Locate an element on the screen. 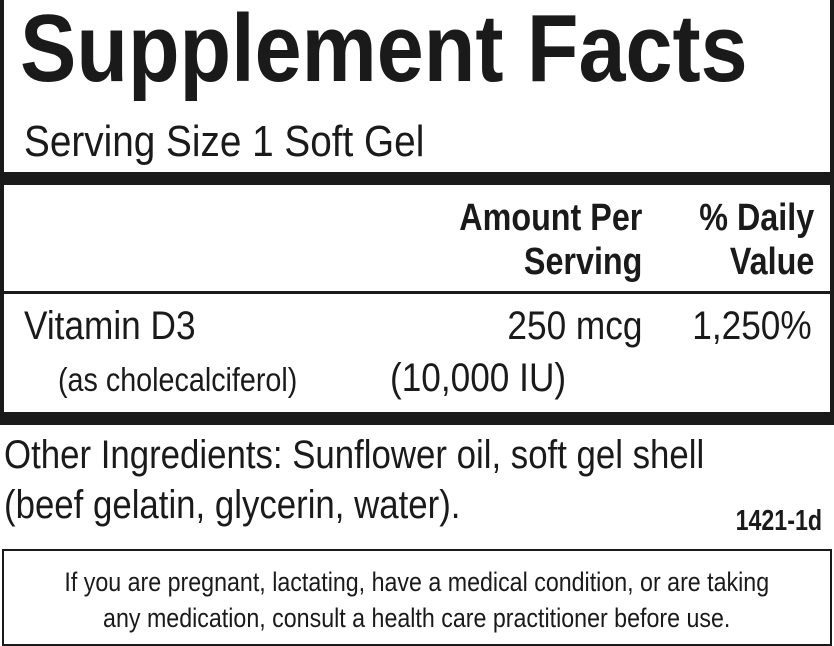  amount-header-line2: Serving is located at coordinates (582, 262).